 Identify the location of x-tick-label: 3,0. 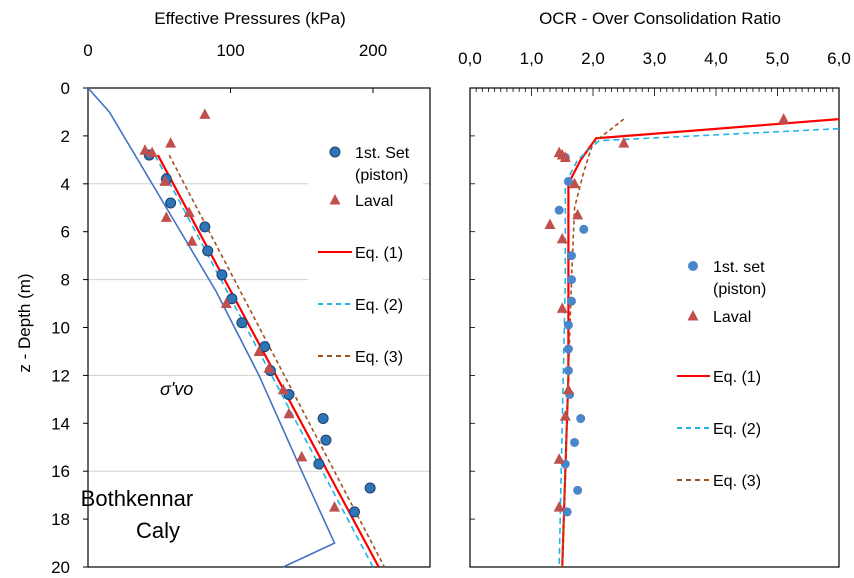
(655, 58).